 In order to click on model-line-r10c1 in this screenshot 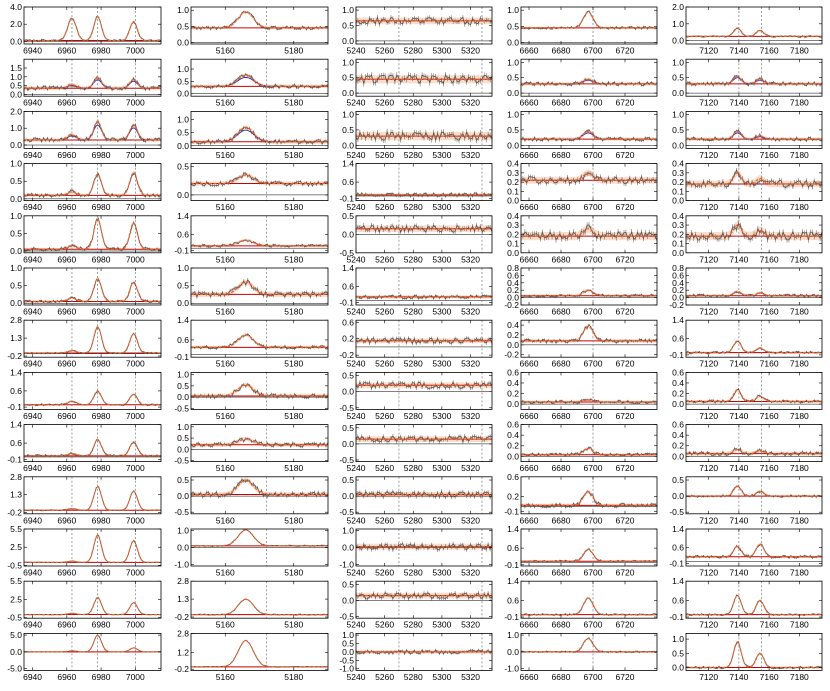, I will do `click(92, 498)`.